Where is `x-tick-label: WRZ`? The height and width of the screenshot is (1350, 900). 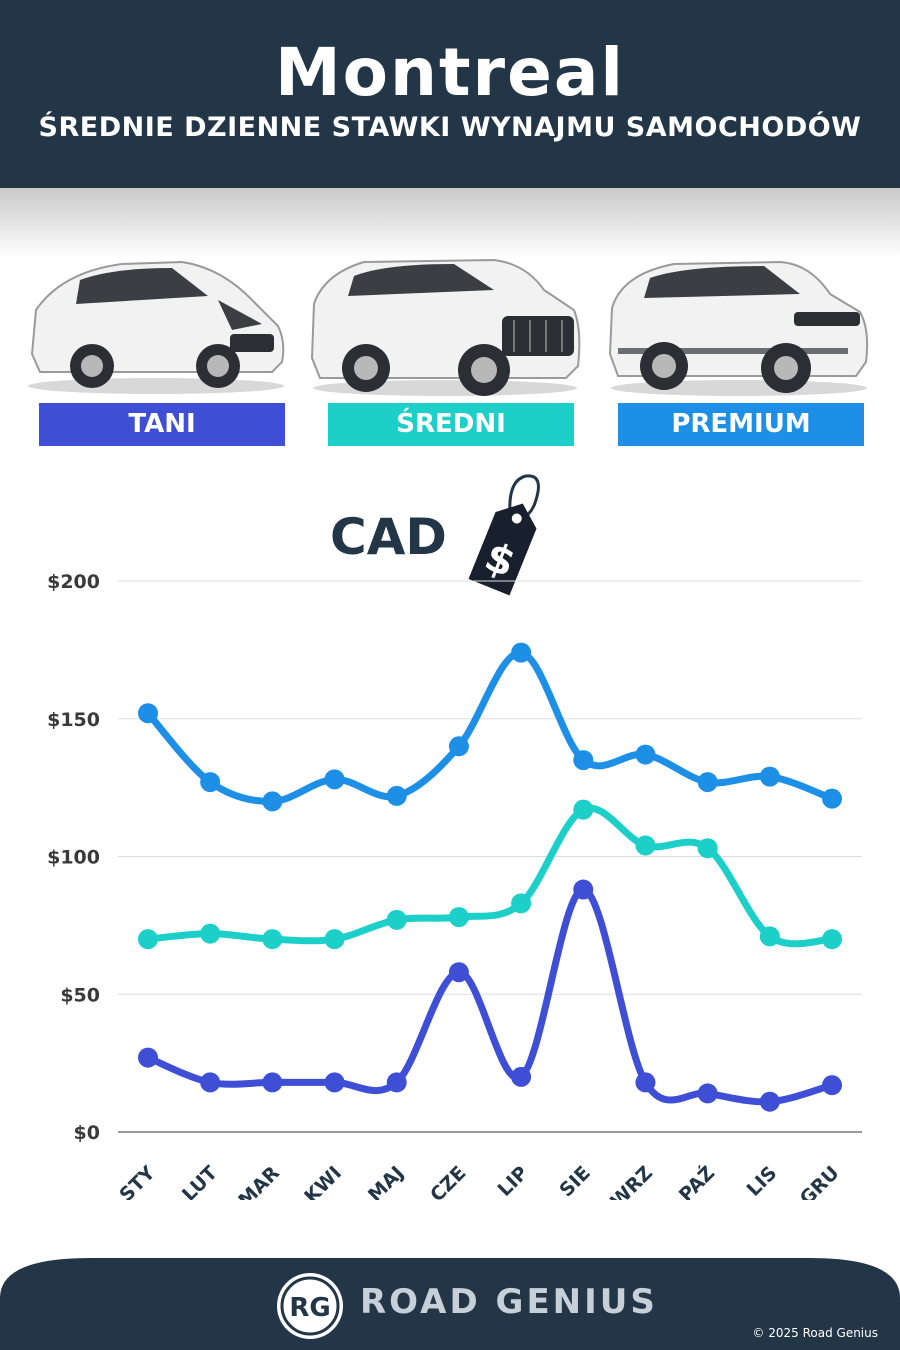
x-tick-label: WRZ is located at coordinates (632, 1181).